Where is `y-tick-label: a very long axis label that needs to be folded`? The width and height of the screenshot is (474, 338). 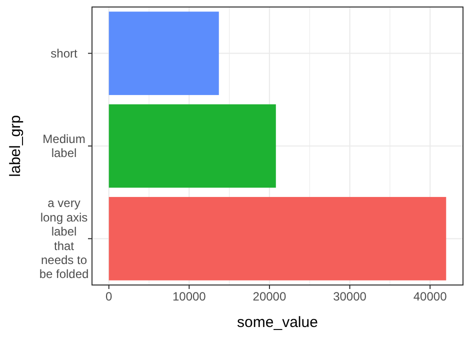 y-tick-label: a very long axis label that needs to be folded is located at coordinates (64, 239).